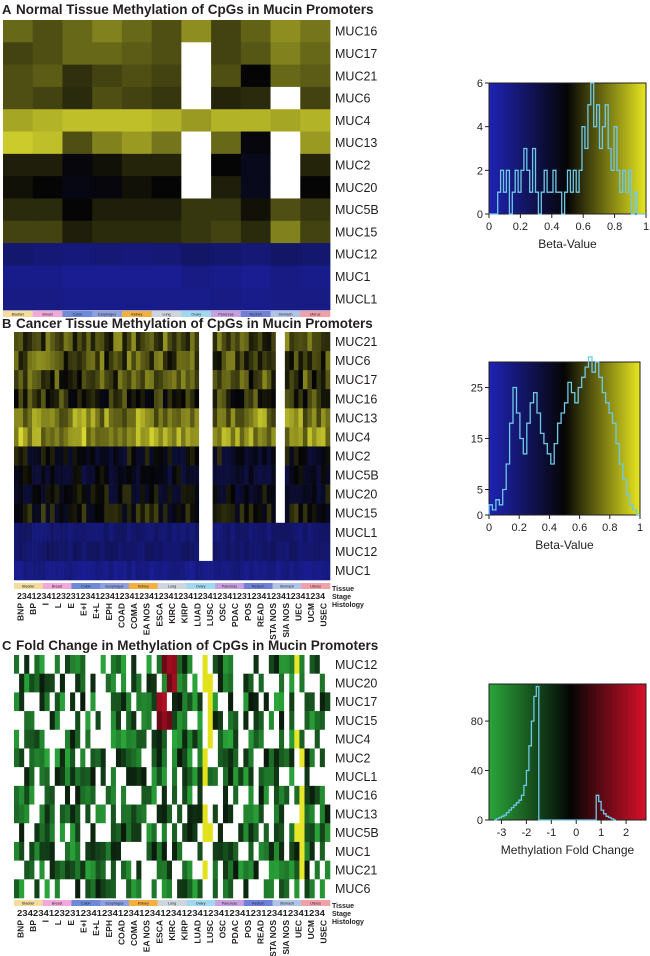 The width and height of the screenshot is (650, 956). I want to click on panel-b-row-label-tissue: Tissue, so click(343, 589).